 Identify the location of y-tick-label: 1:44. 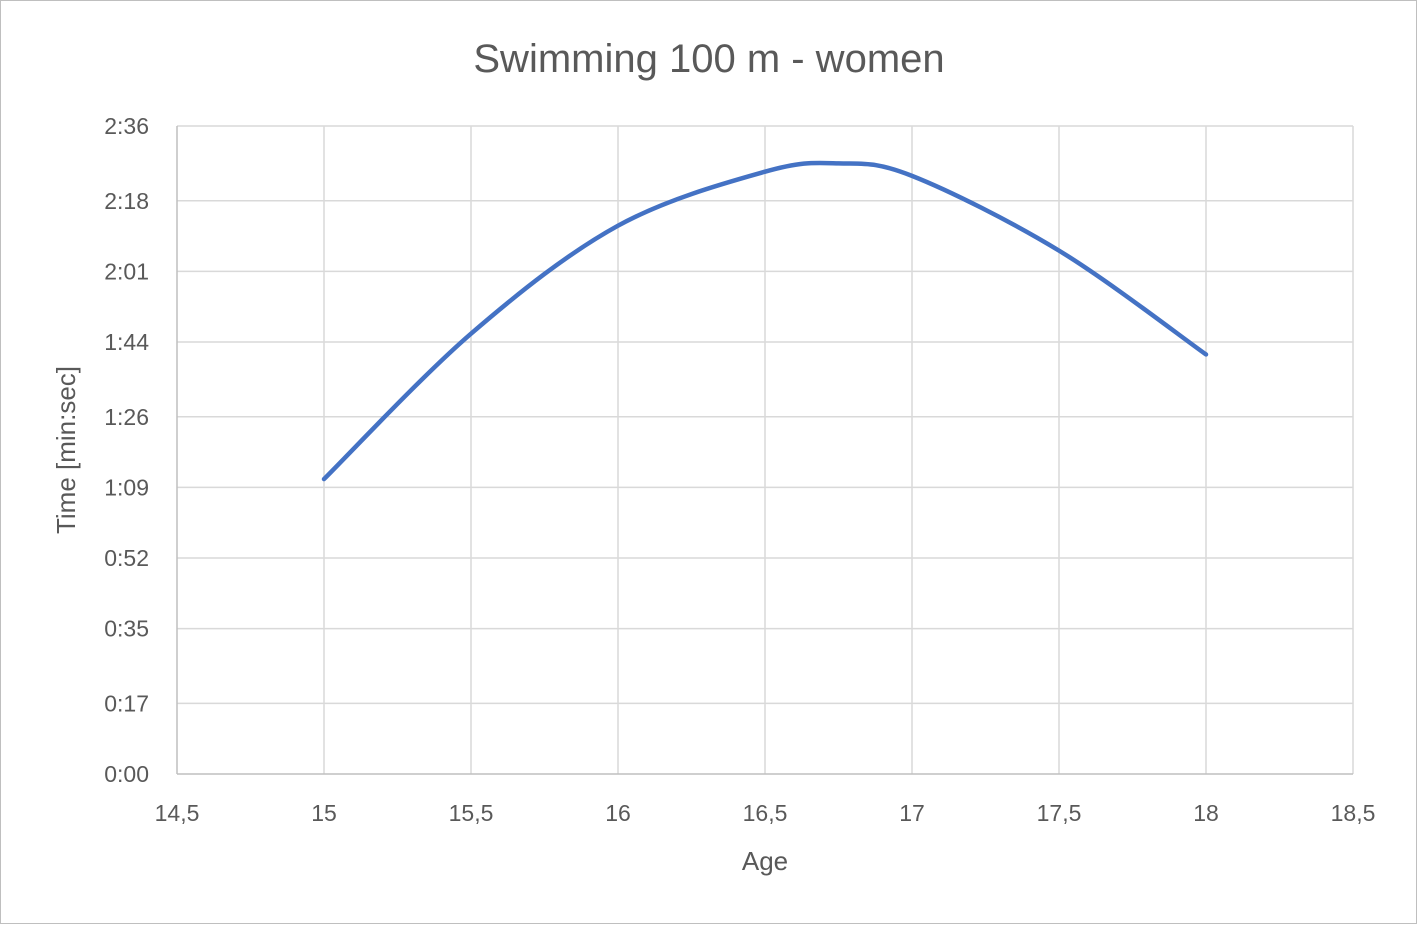
(126, 342).